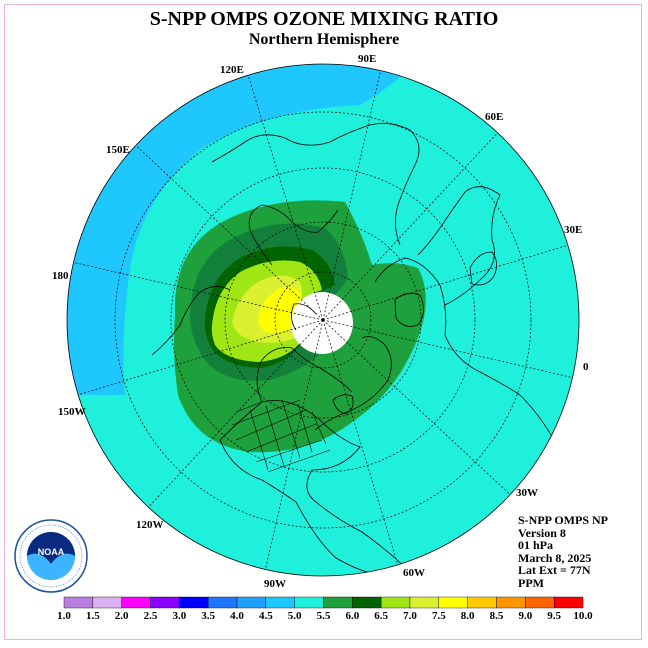  Describe the element at coordinates (414, 573) in the screenshot. I see `lon-label-60w: 60W` at that location.